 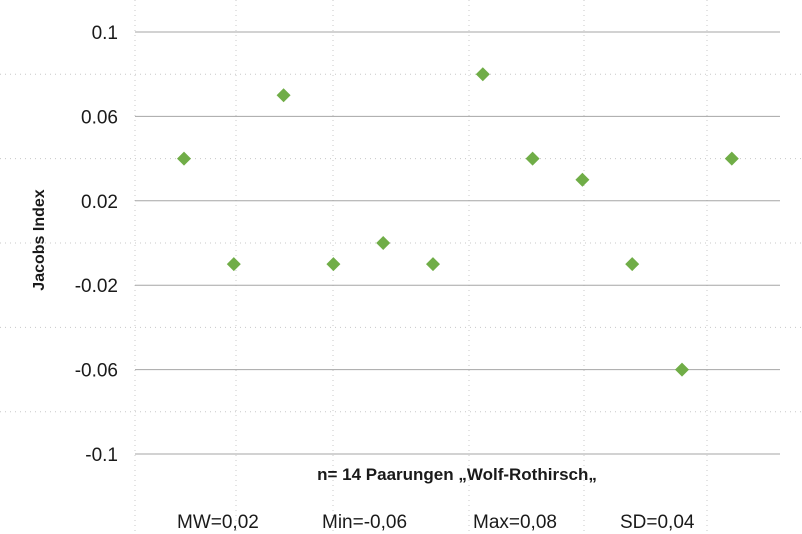 What do you see at coordinates (96, 371) in the screenshot?
I see `y-tick-label: -0.06` at bounding box center [96, 371].